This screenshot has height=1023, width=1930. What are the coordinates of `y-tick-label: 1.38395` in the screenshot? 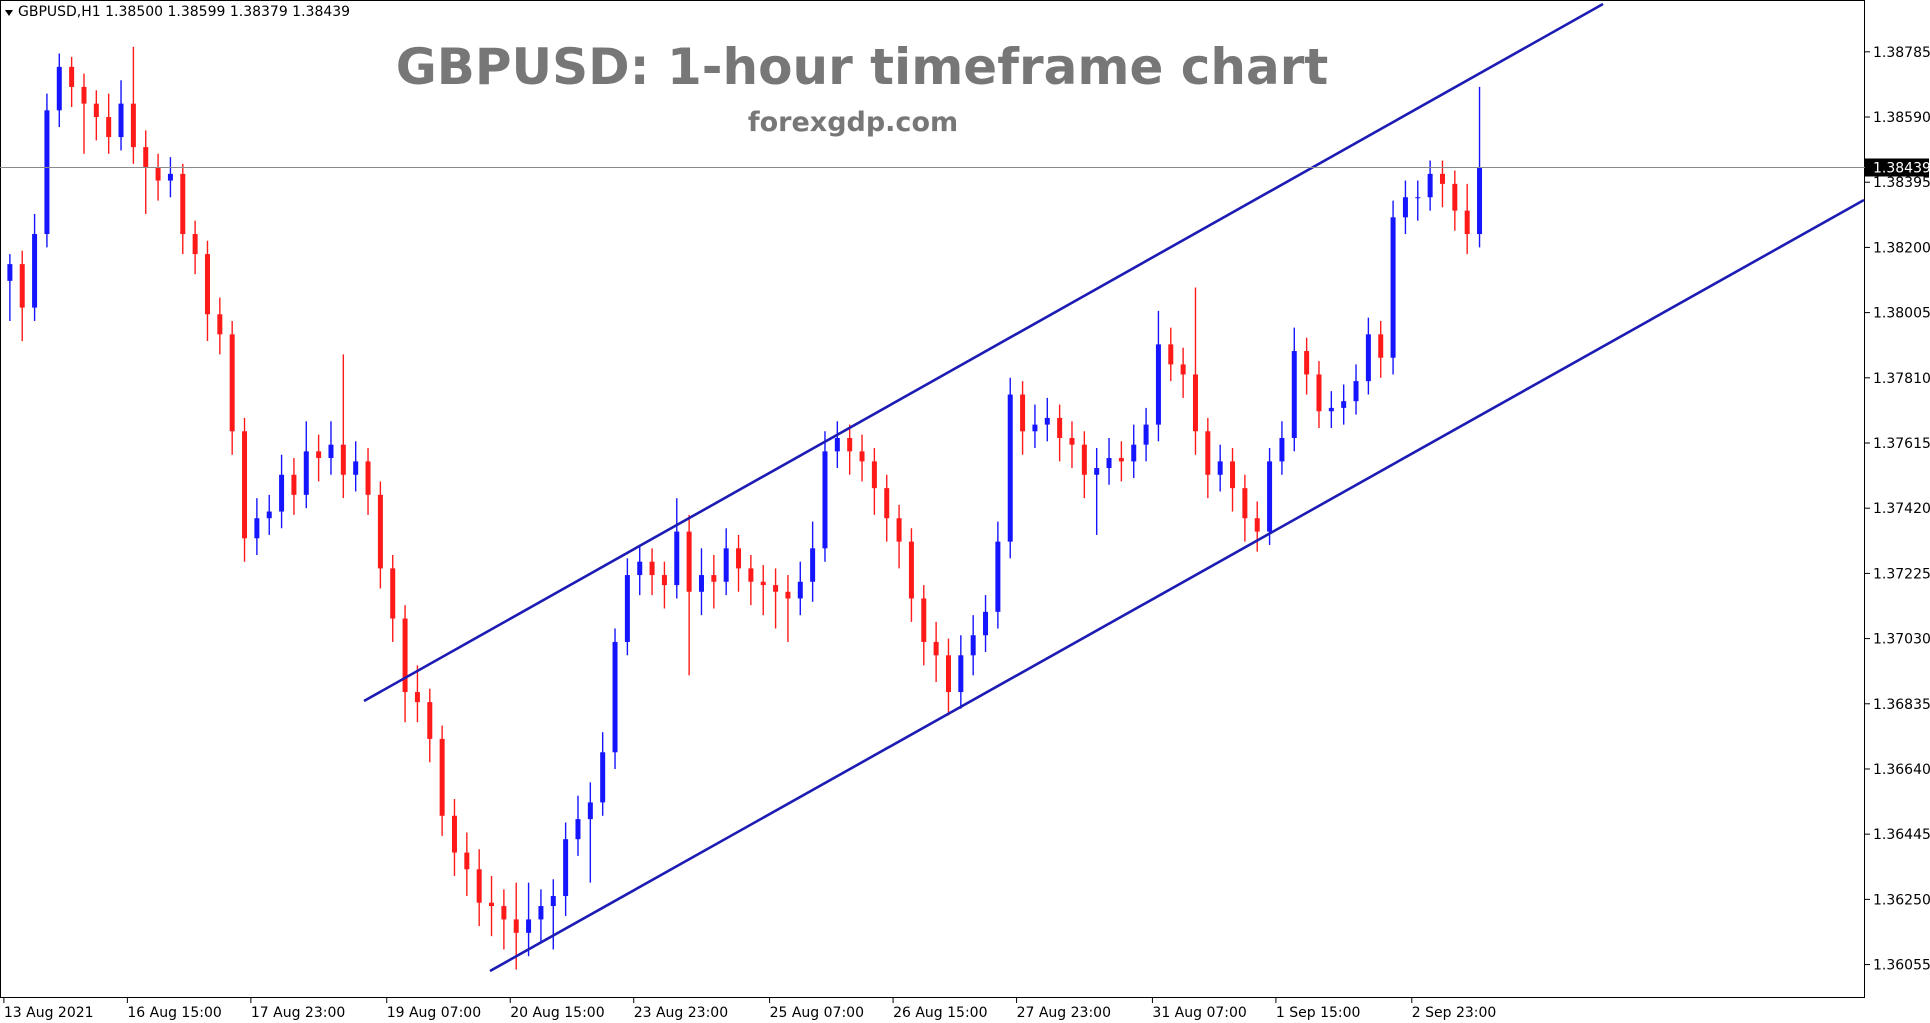 It's located at (1901, 183).